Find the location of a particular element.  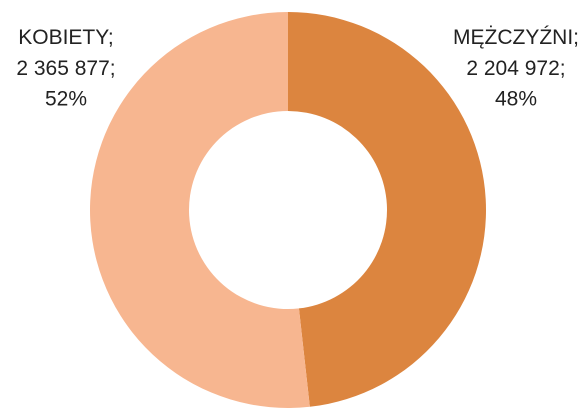

value-label: 2 204 972 is located at coordinates (512, 68).